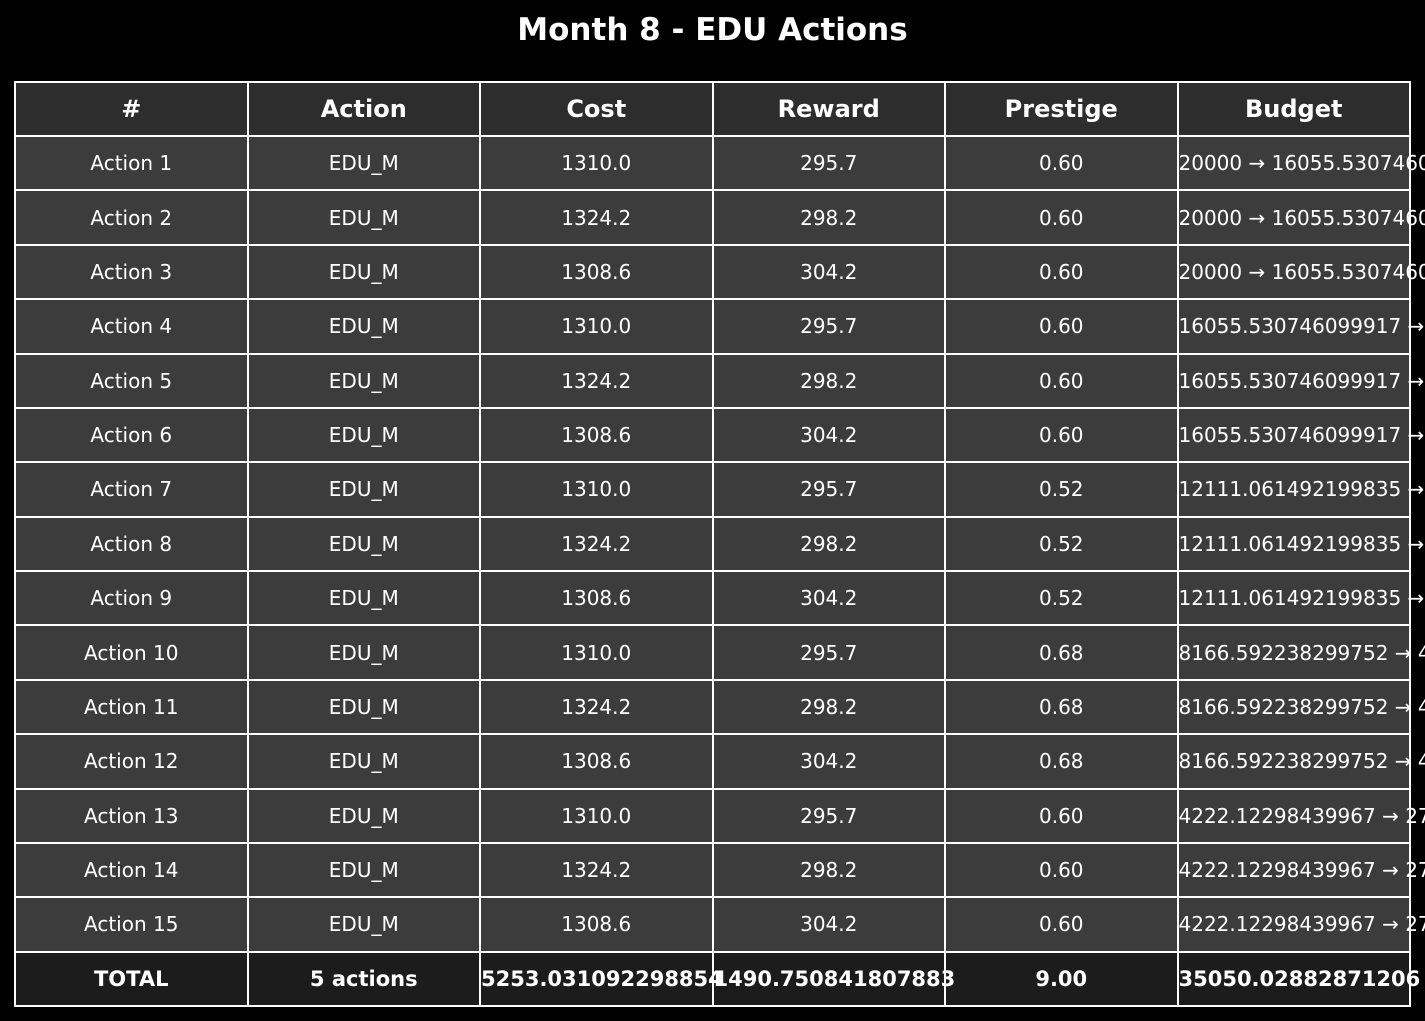 This screenshot has height=1021, width=1425. What do you see at coordinates (131, 435) in the screenshot?
I see `index-cell: Action 6` at bounding box center [131, 435].